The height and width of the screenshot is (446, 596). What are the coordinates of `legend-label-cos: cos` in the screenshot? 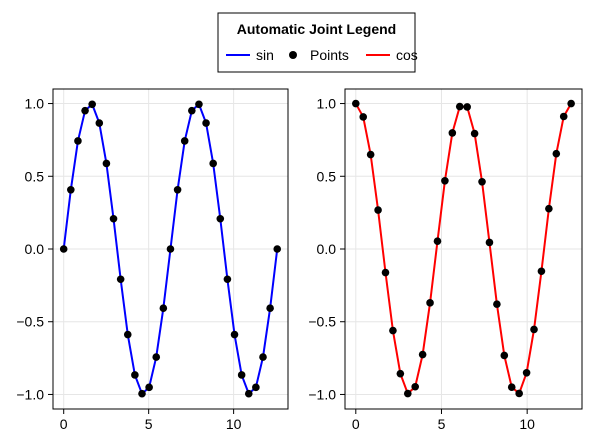 It's located at (407, 55).